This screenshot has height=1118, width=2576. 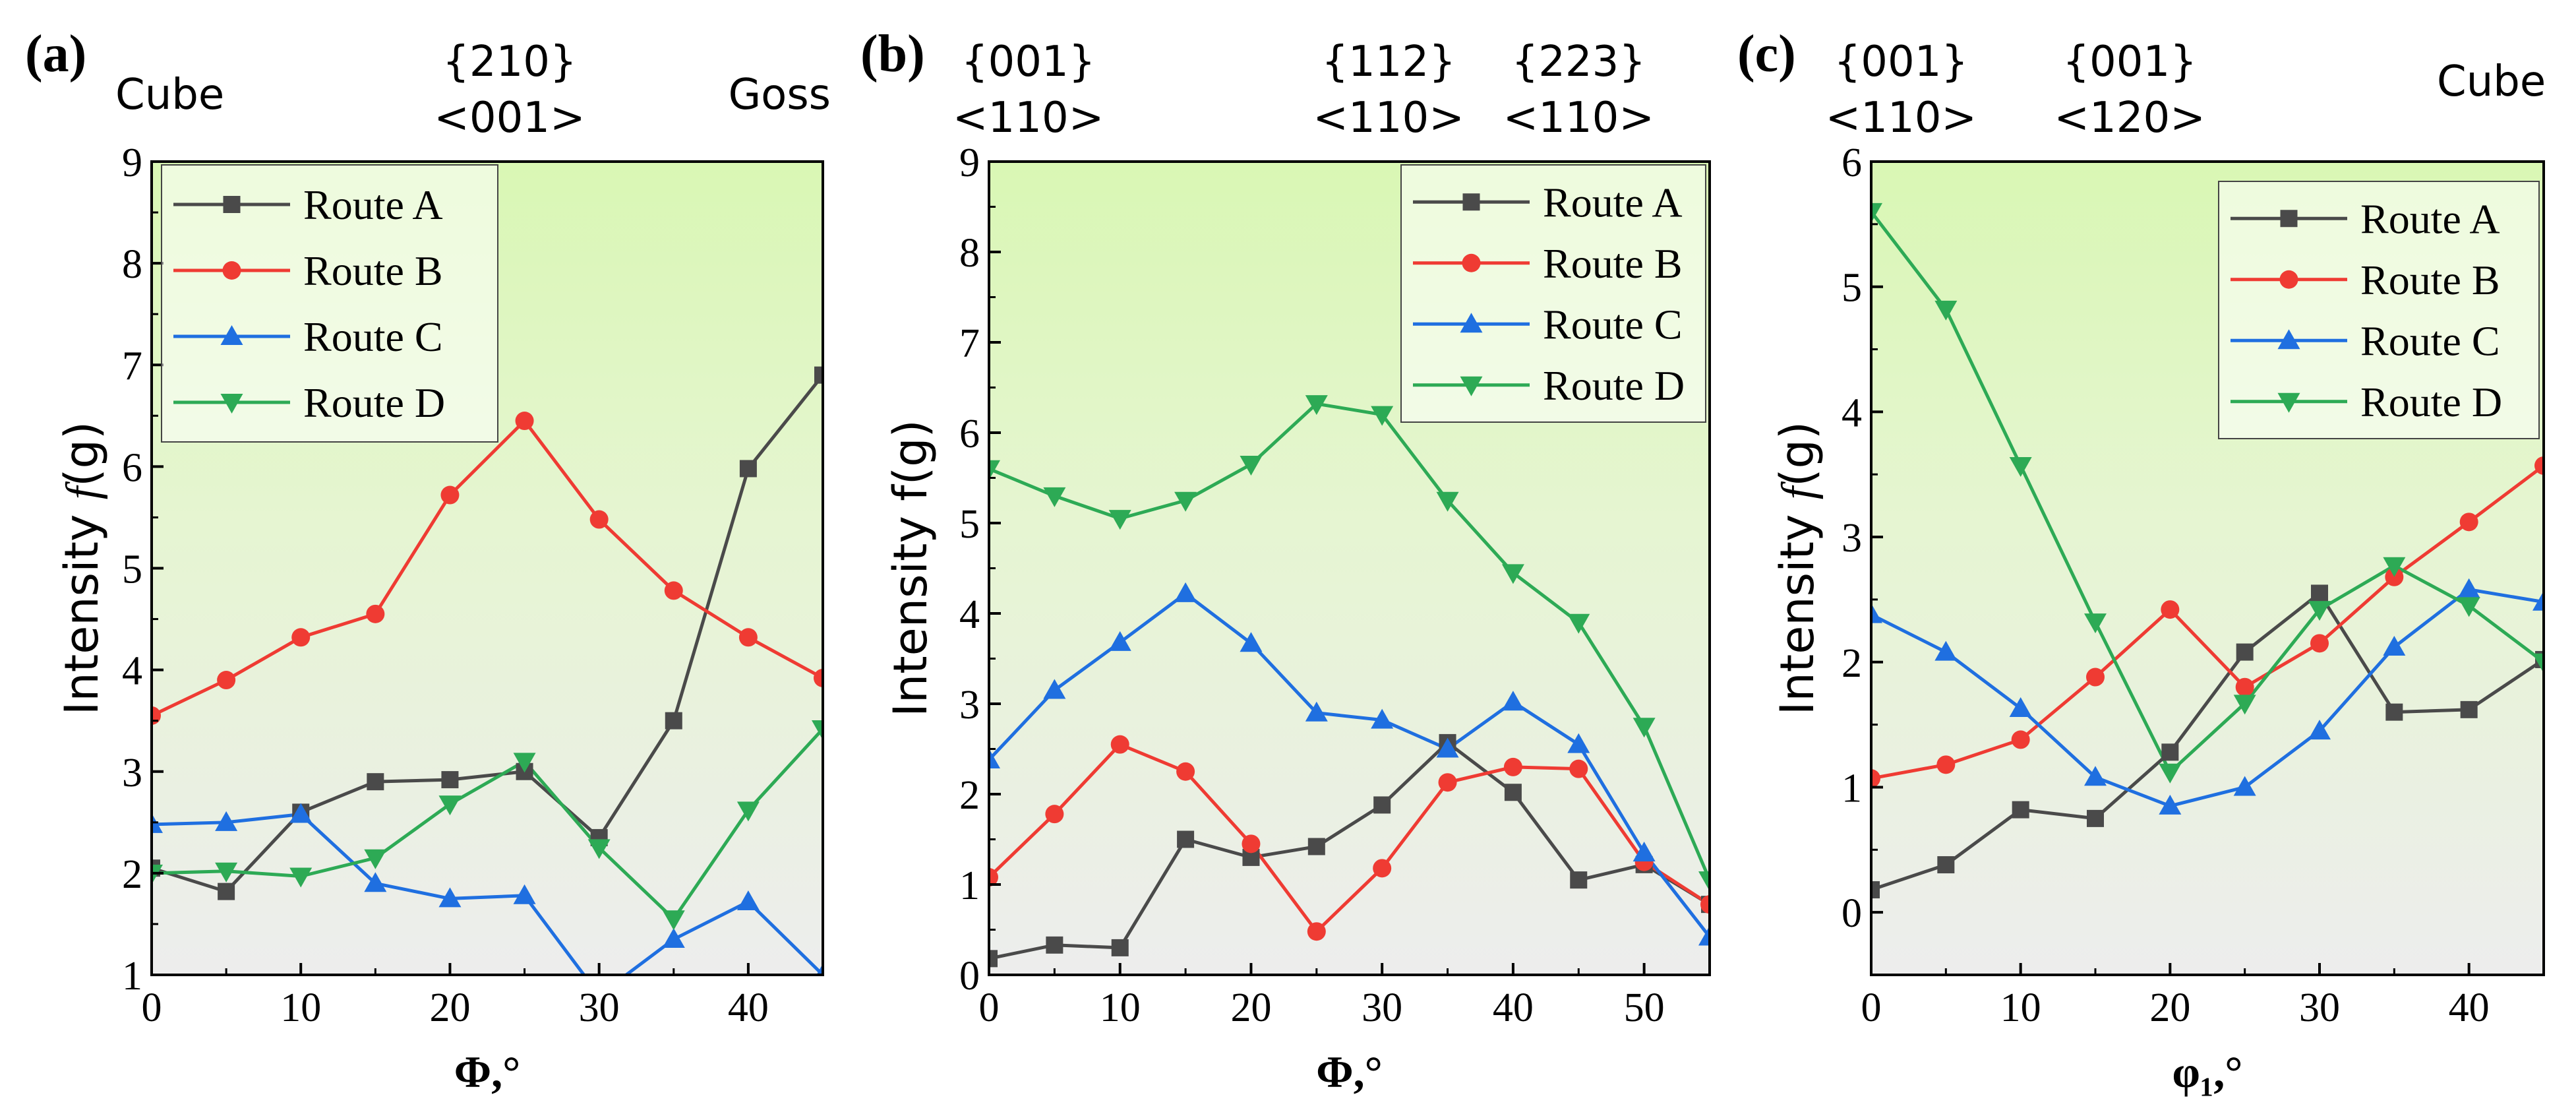 What do you see at coordinates (1852, 914) in the screenshot?
I see `y-tick-label: 0` at bounding box center [1852, 914].